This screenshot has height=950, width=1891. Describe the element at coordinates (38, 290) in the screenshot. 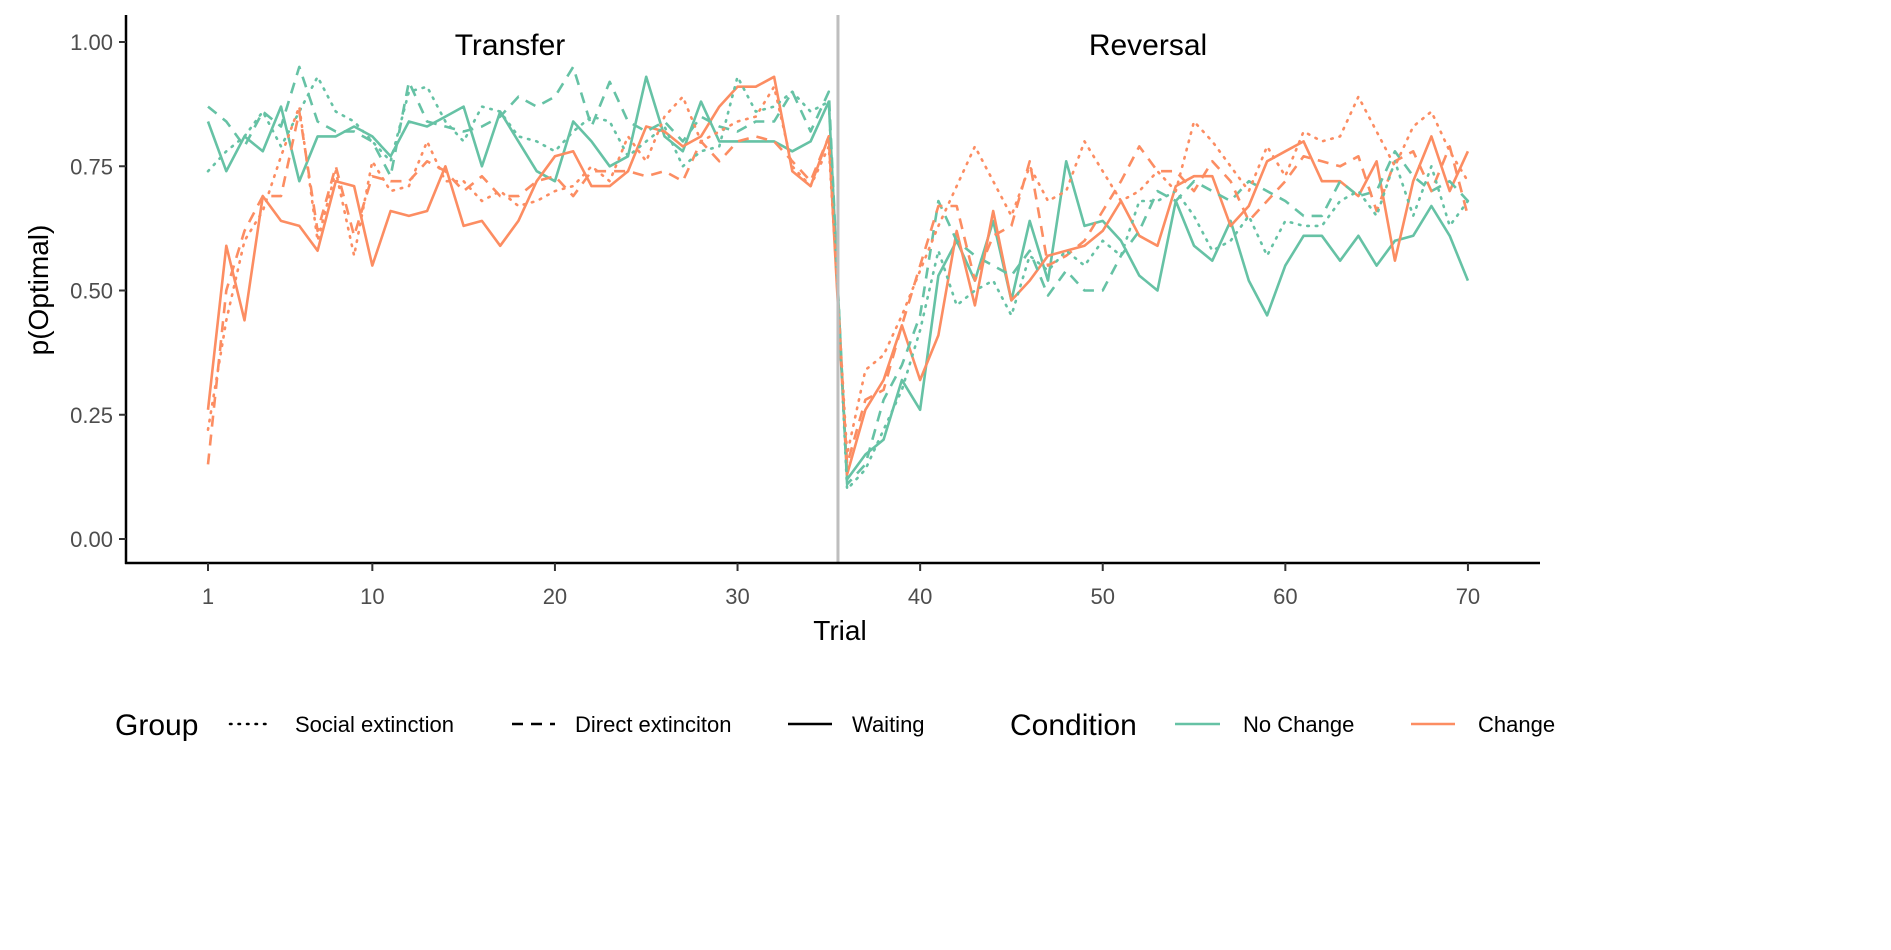

I see `y-axis-title: p(Optimal)` at that location.